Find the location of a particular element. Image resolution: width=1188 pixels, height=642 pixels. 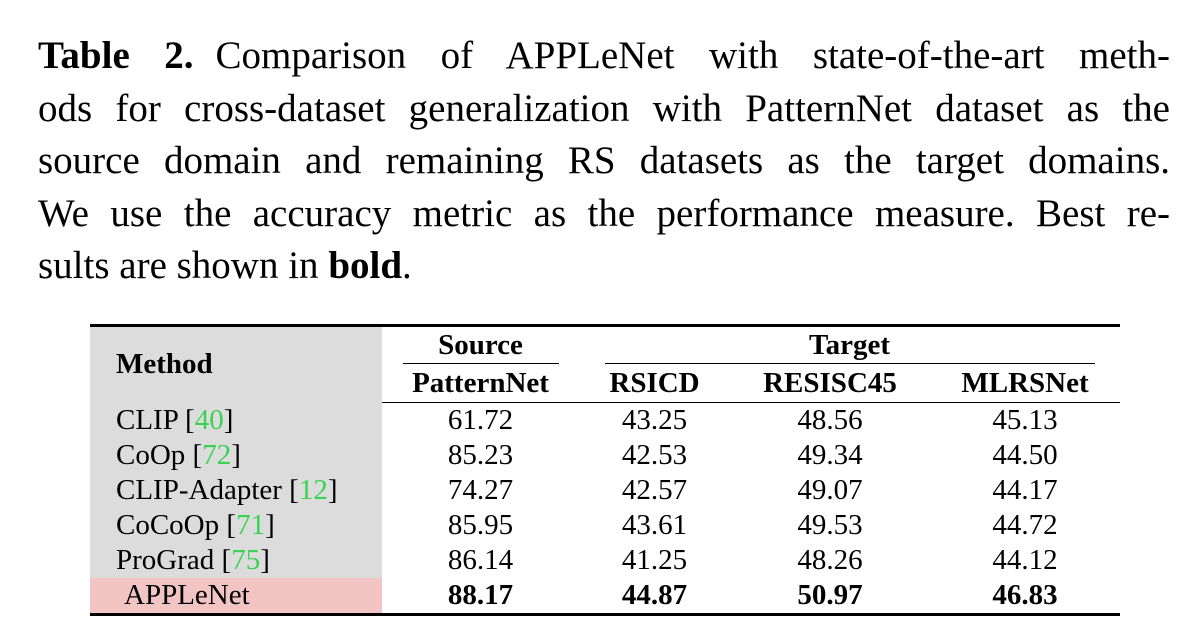

best-value-cell: 88.17 is located at coordinates (480, 597).